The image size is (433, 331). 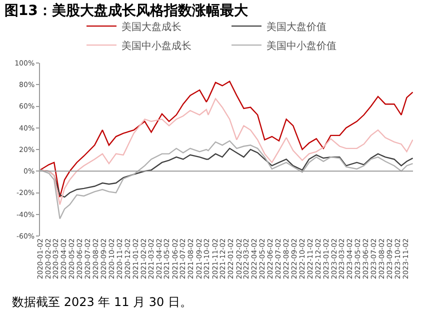 I want to click on text: 数据截至 2023 年 11 月 30 日。, so click(x=102, y=302).